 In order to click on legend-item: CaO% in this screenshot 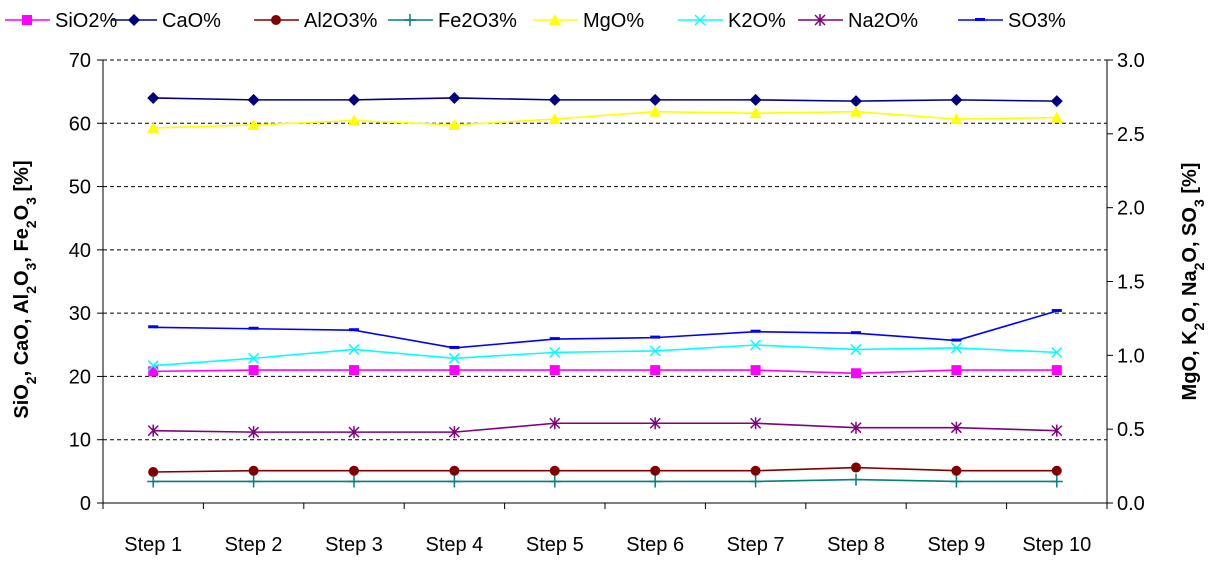, I will do `click(166, 21)`.